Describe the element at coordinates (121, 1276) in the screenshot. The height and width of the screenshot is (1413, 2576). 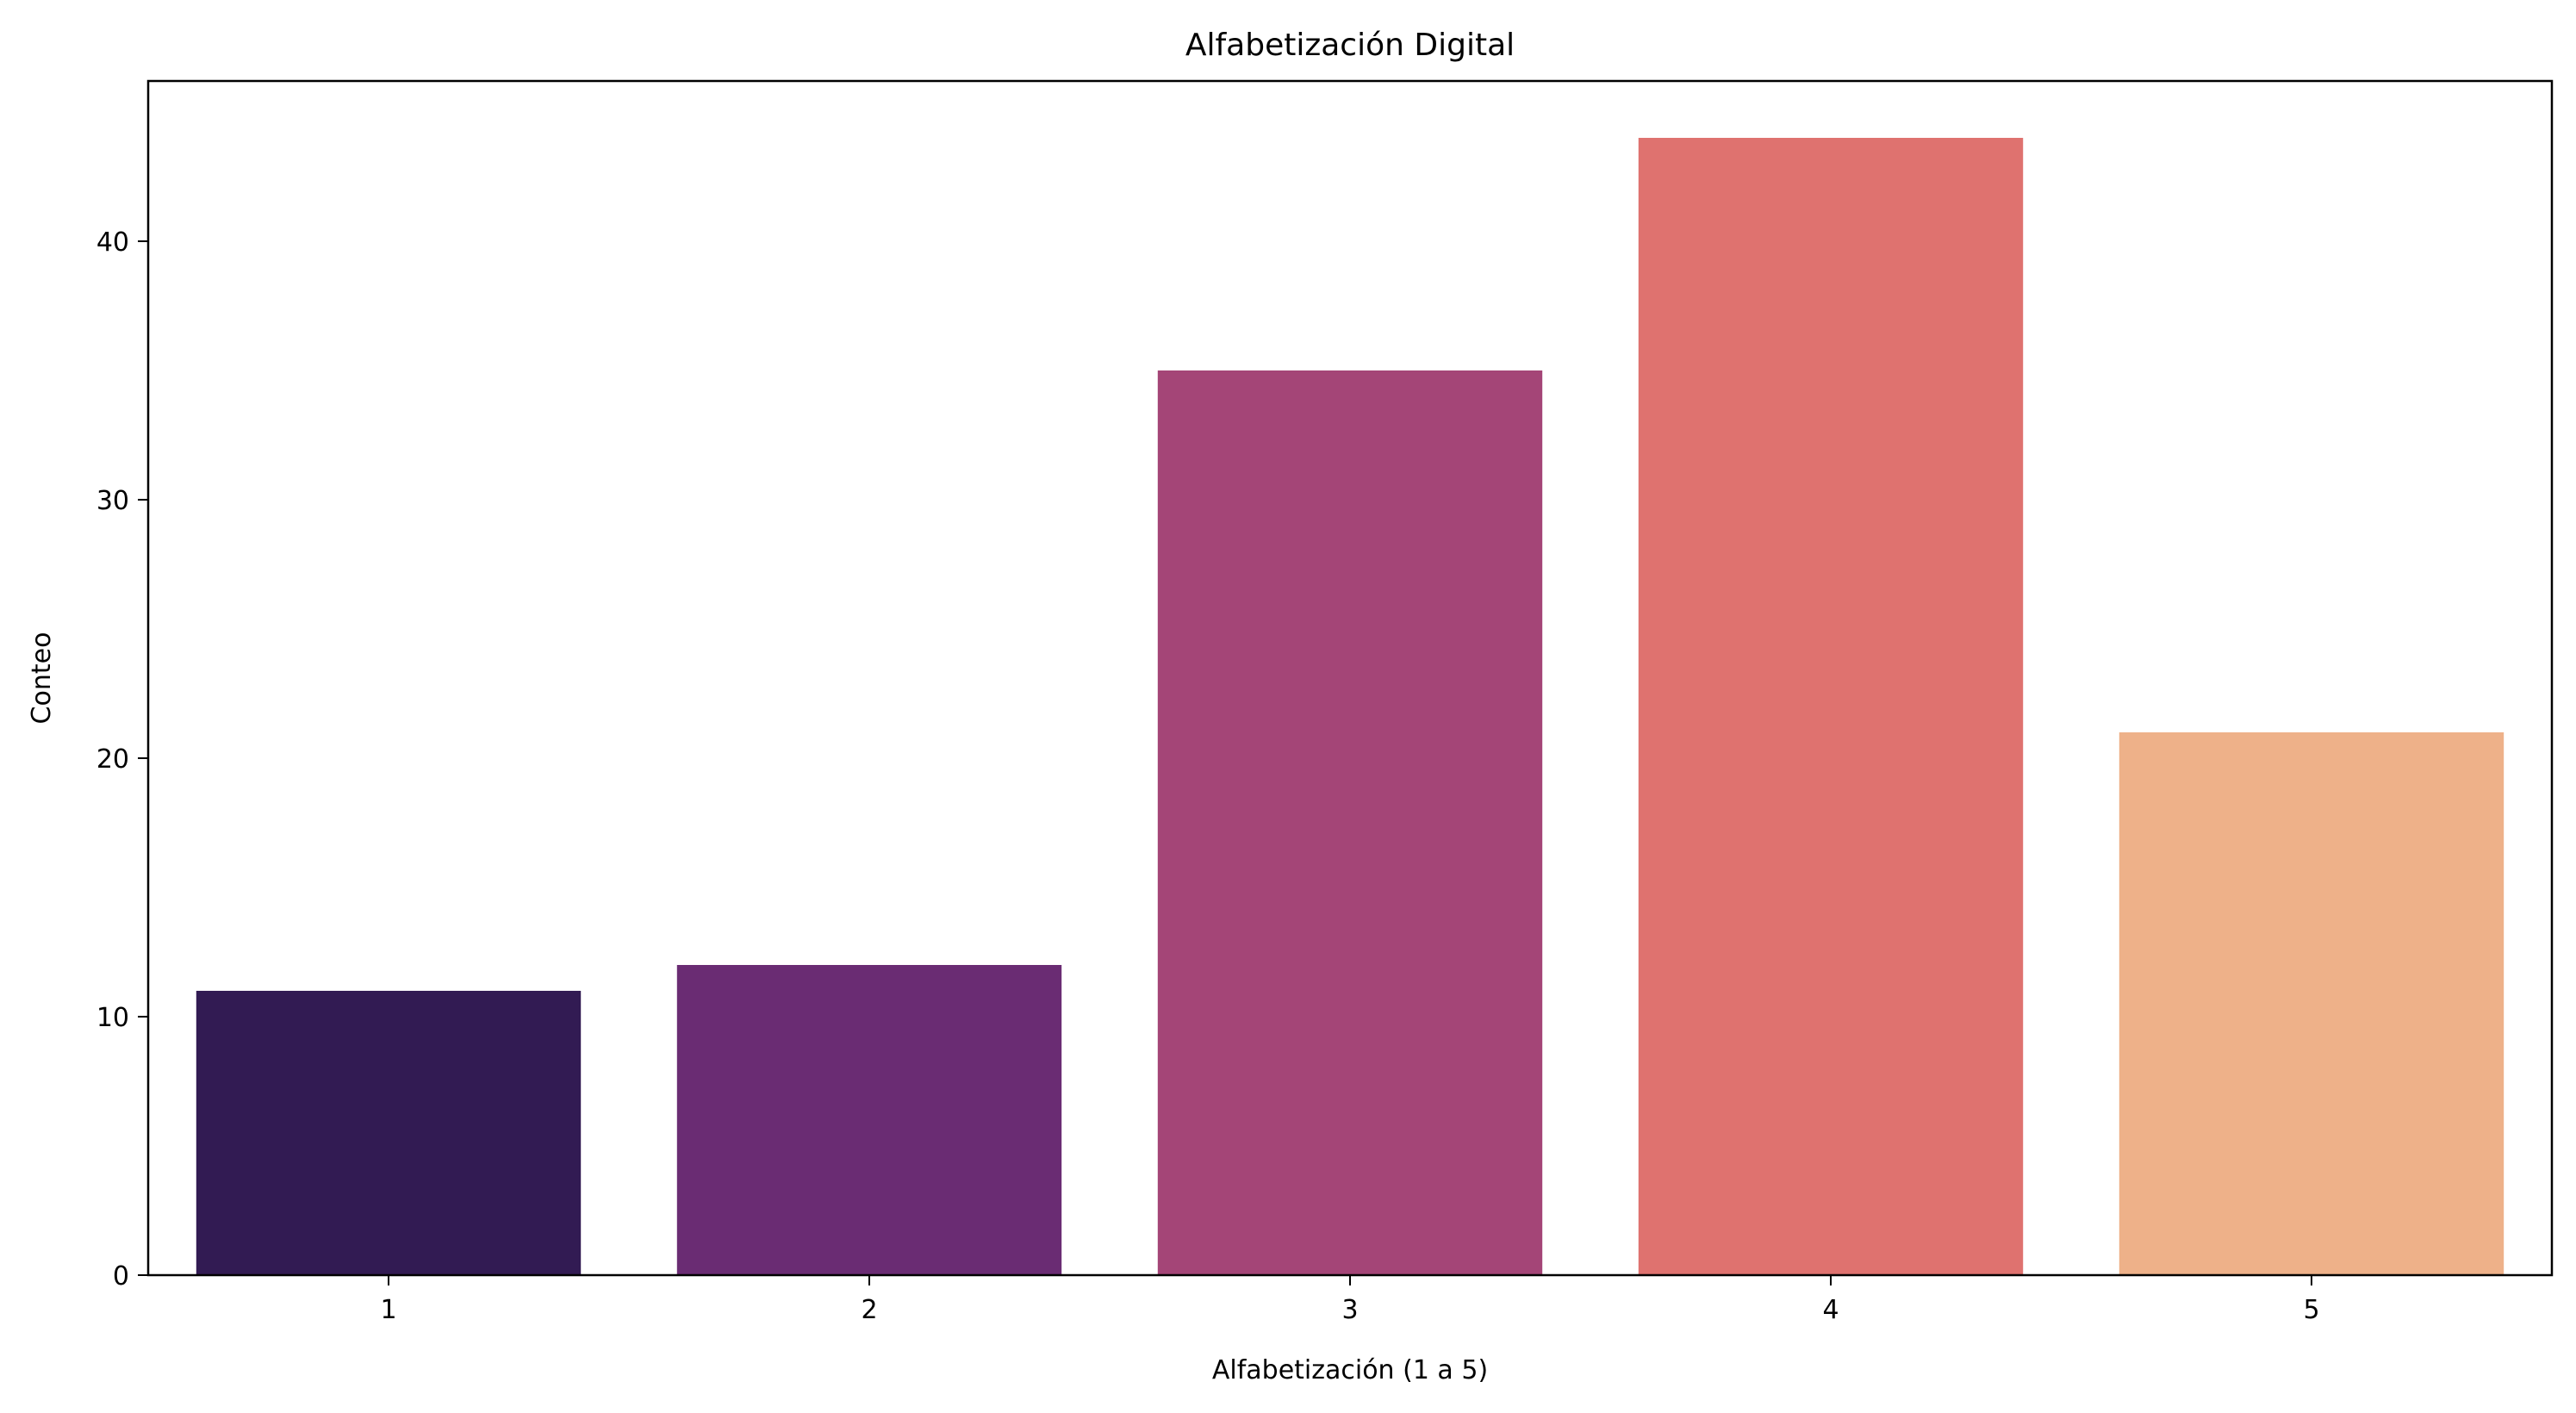
I see `y-tick-label: 0` at that location.